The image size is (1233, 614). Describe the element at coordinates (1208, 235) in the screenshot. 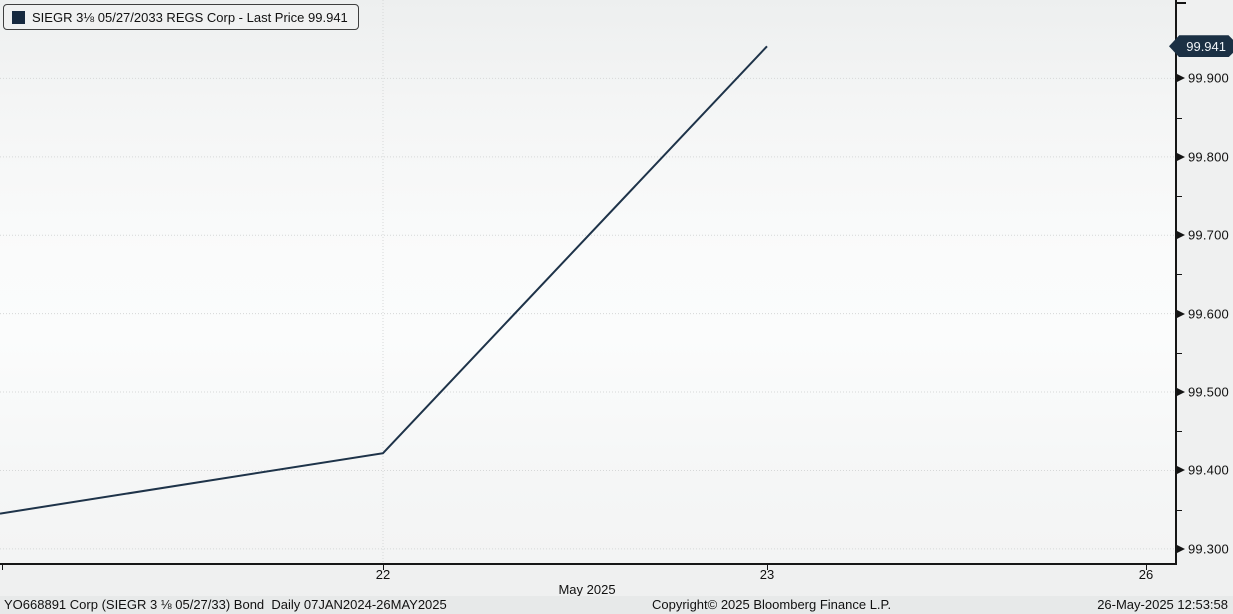

I see `y-tick-label: 99.700` at that location.